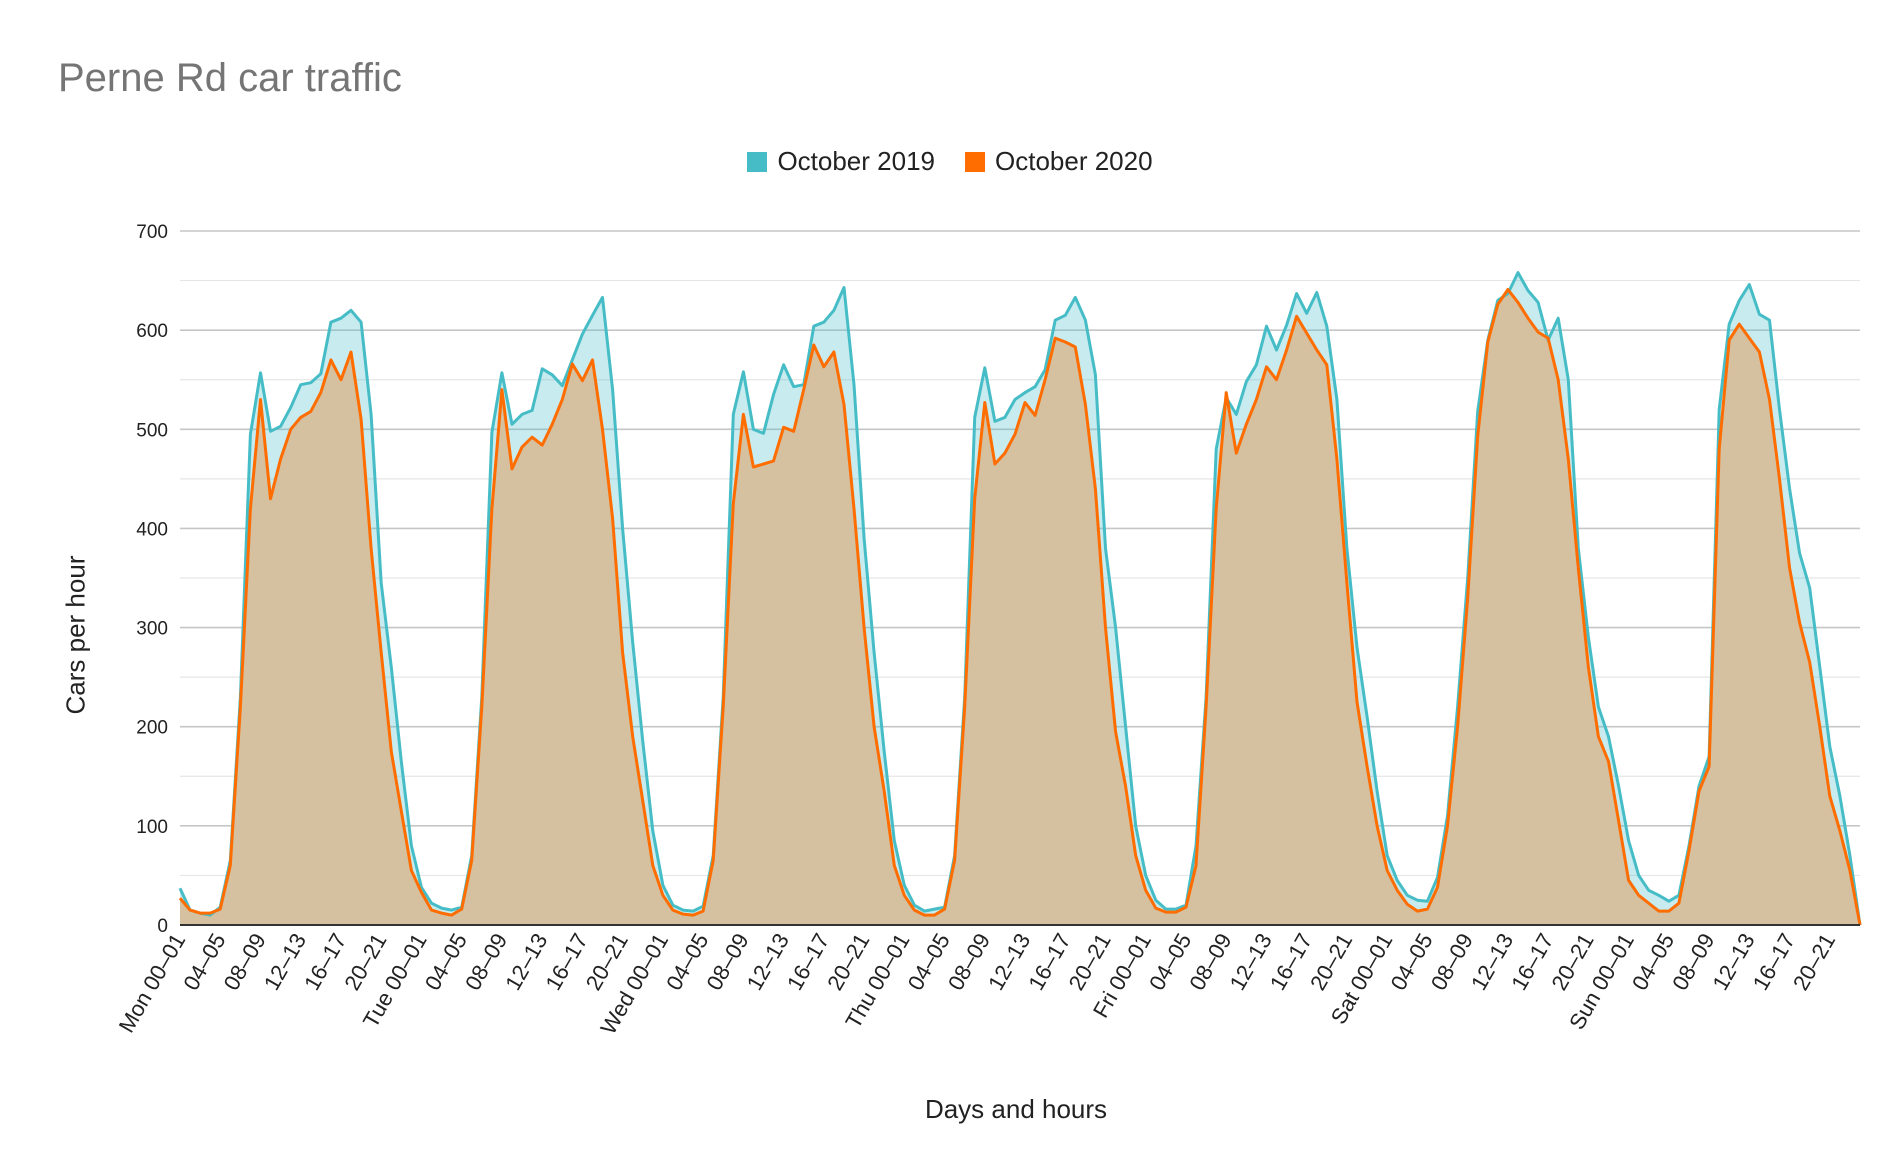  Describe the element at coordinates (856, 161) in the screenshot. I see `legend-label-2019: October 2019` at that location.